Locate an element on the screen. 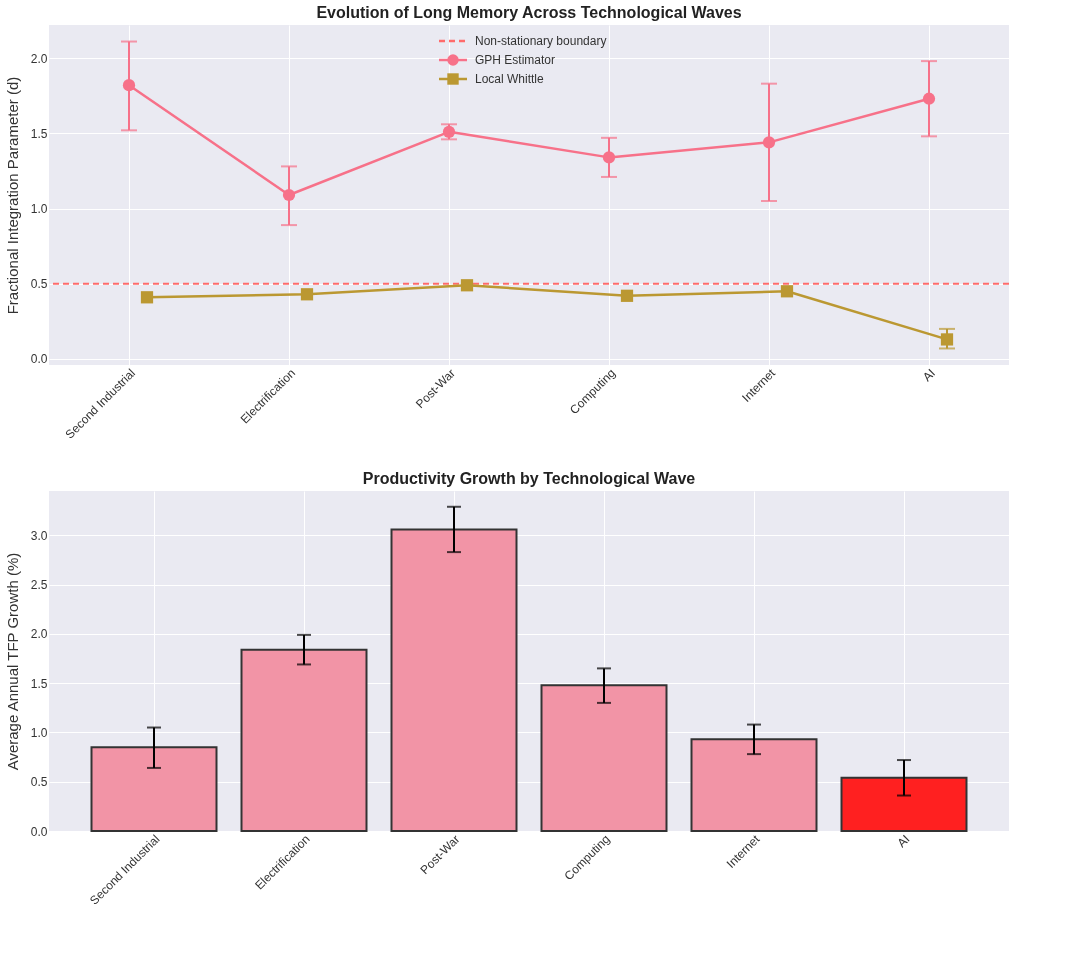 This screenshot has width=1067, height=970. legend-label: Non-stationary boundary is located at coordinates (541, 41).